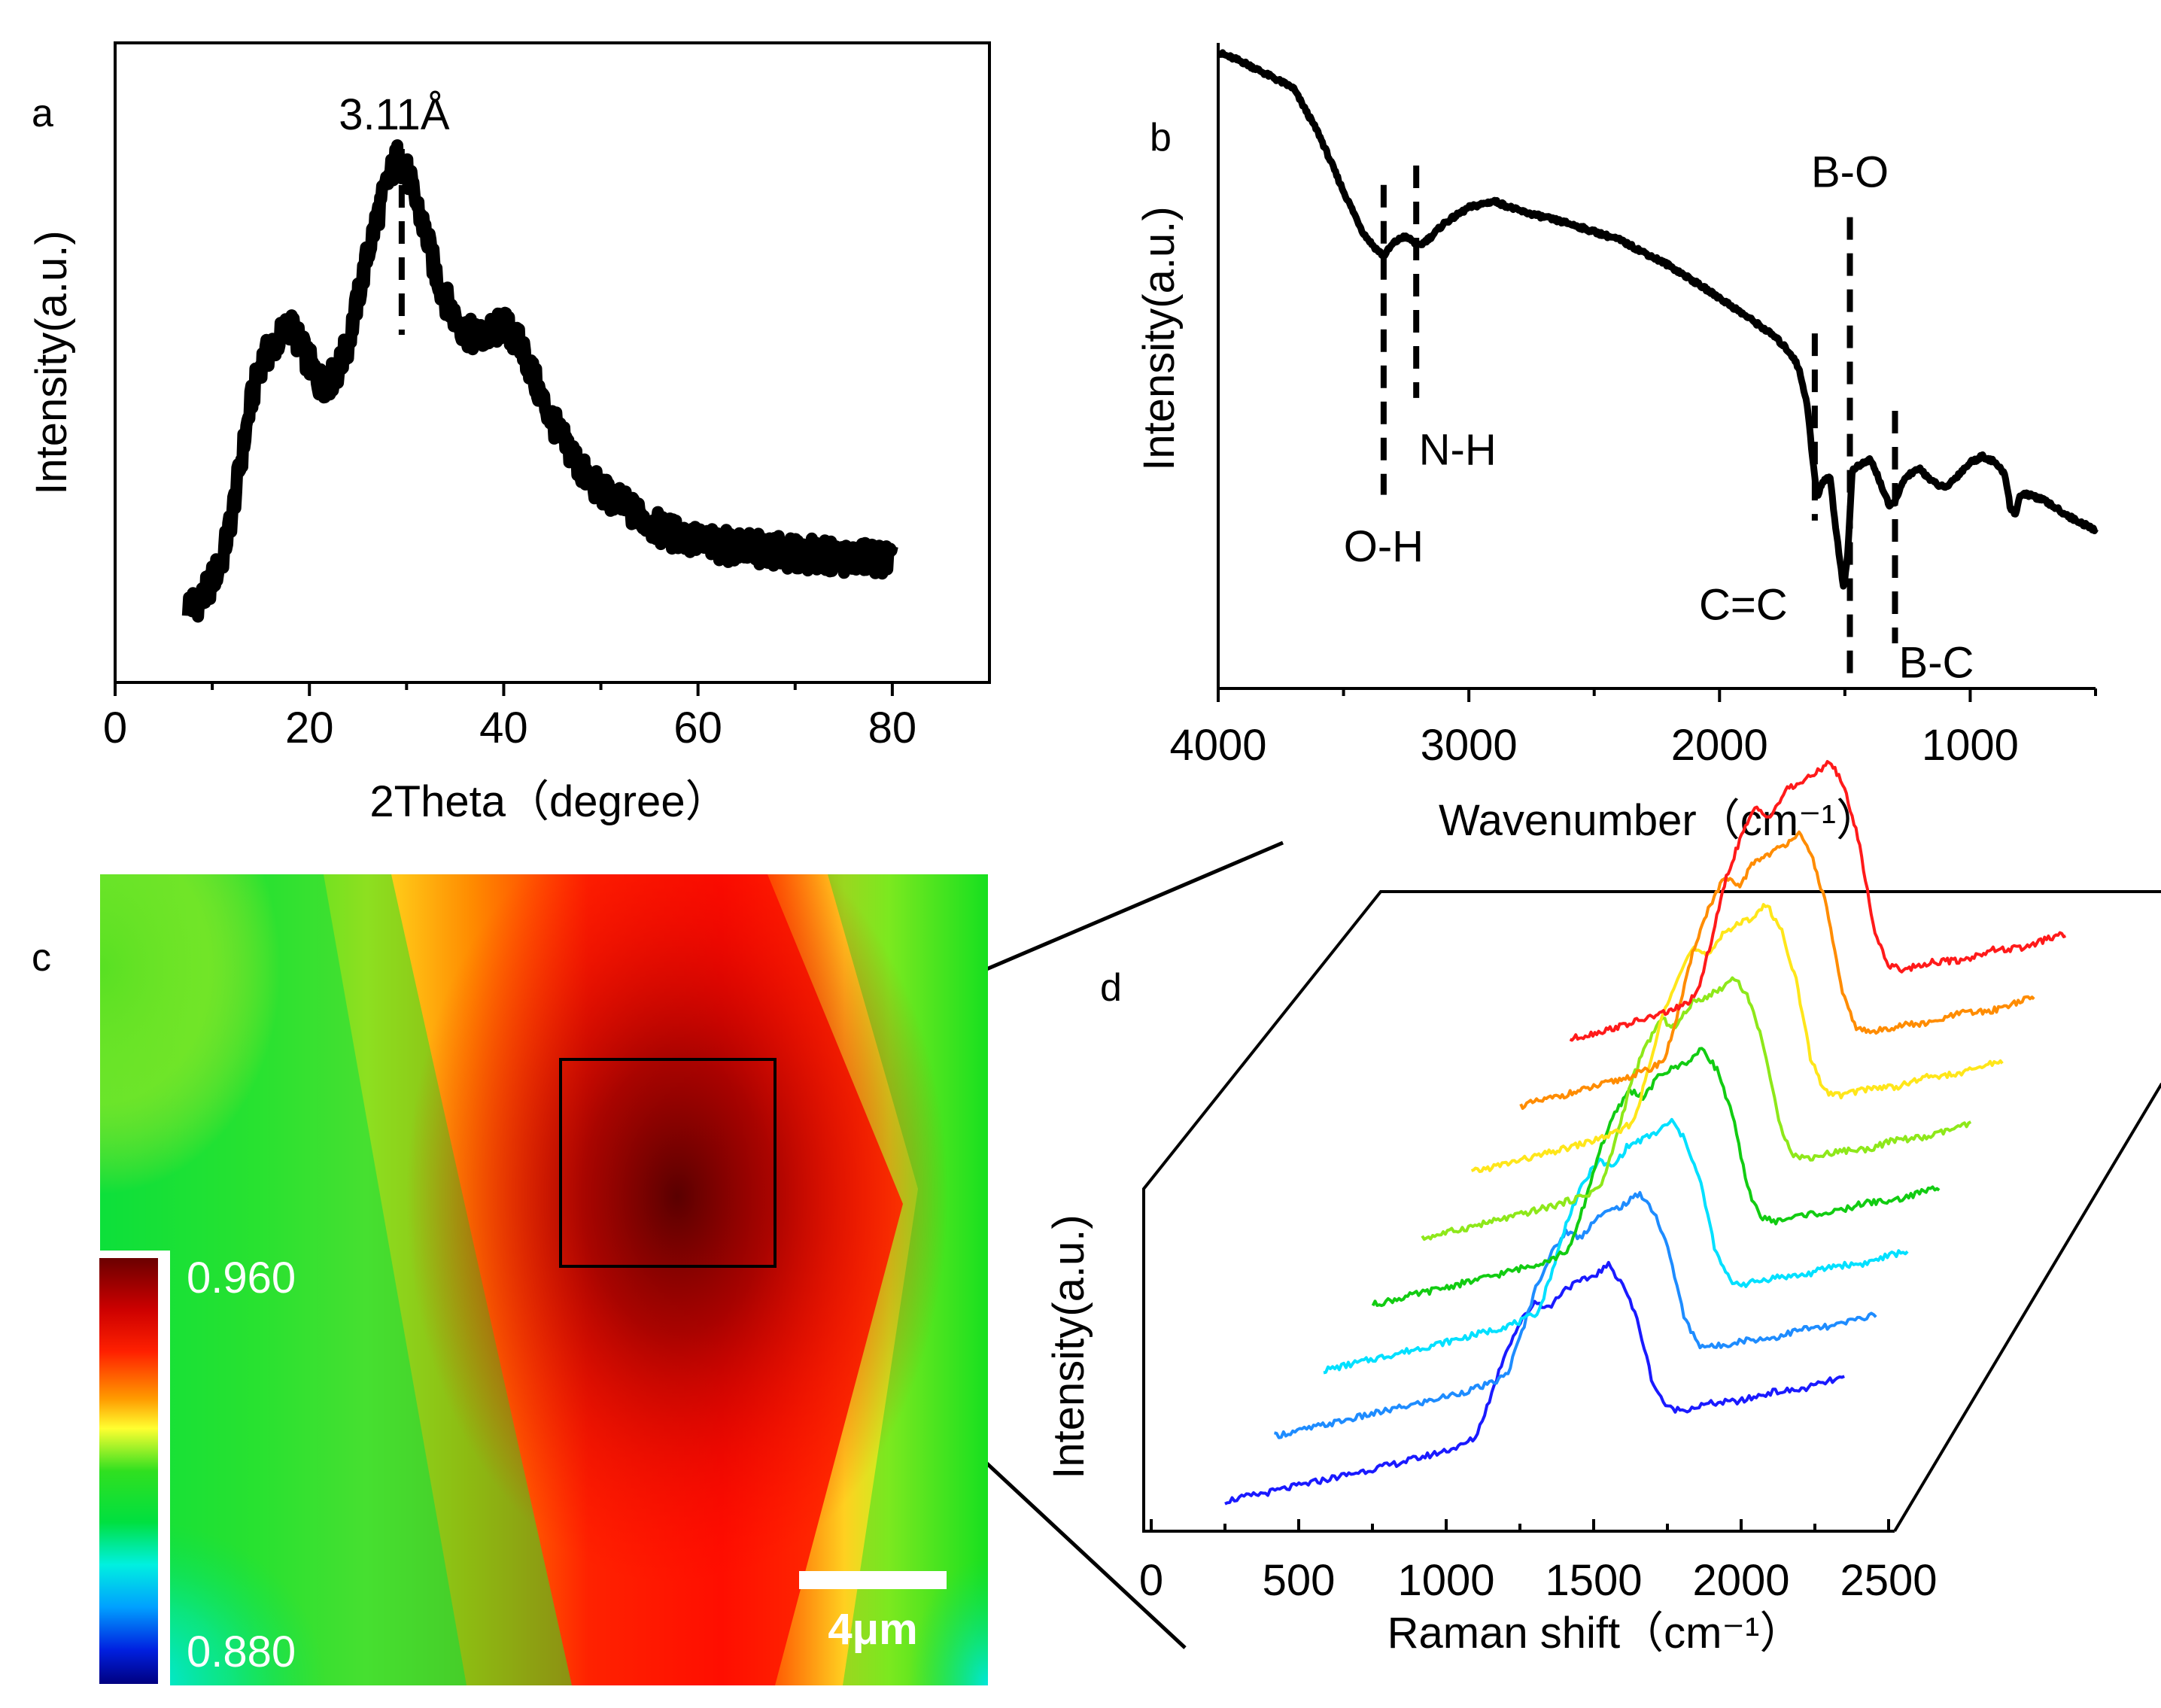  What do you see at coordinates (1151, 1580) in the screenshot?
I see `x-tick-label-d: 0` at bounding box center [1151, 1580].